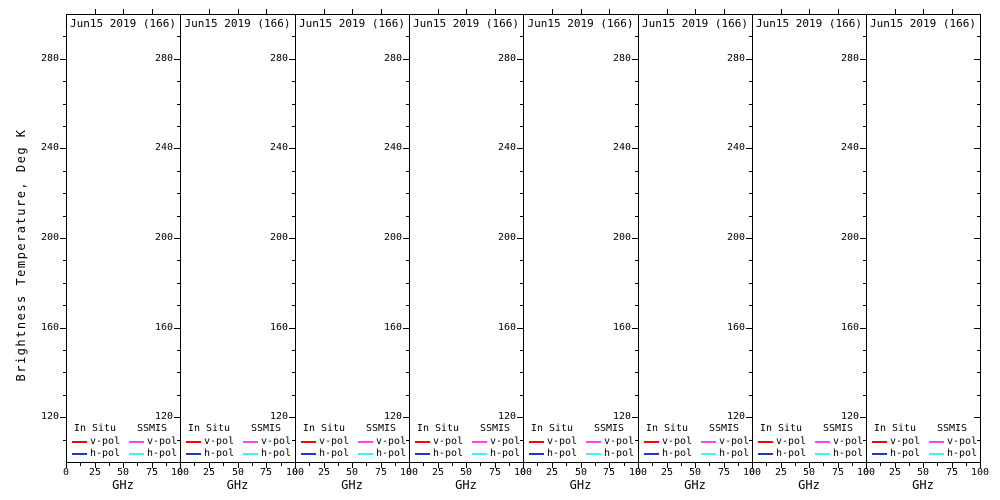 The width and height of the screenshot is (1000, 500). I want to click on y-tick-label: 200, so click(163, 237).